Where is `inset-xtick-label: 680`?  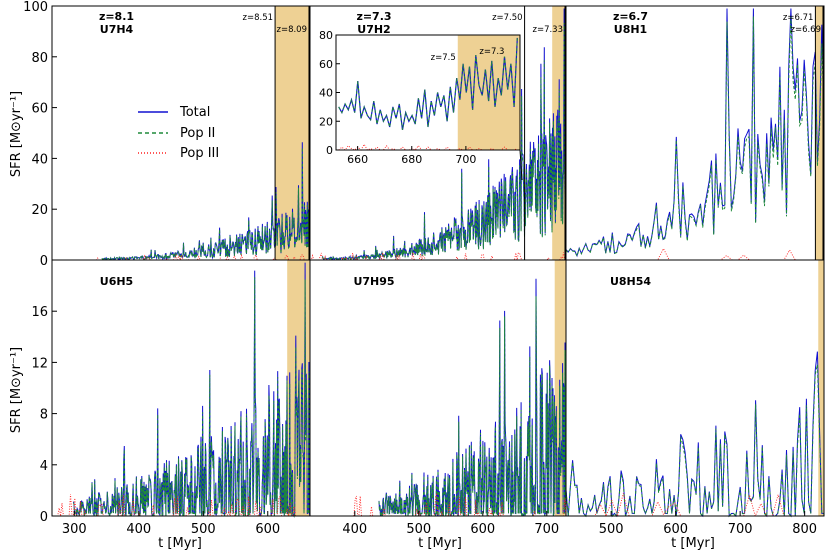 inset-xtick-label: 680 is located at coordinates (411, 159).